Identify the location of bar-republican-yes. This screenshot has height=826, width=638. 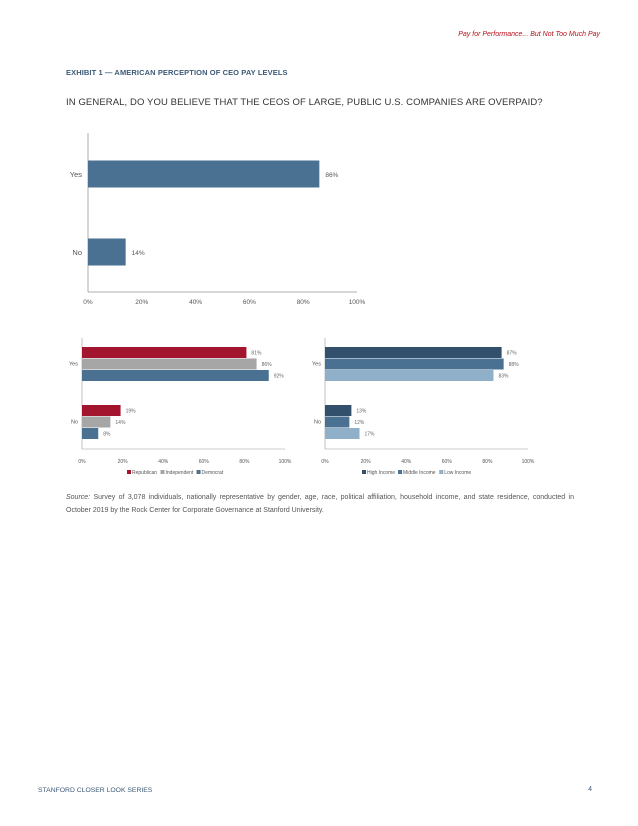
(164, 352).